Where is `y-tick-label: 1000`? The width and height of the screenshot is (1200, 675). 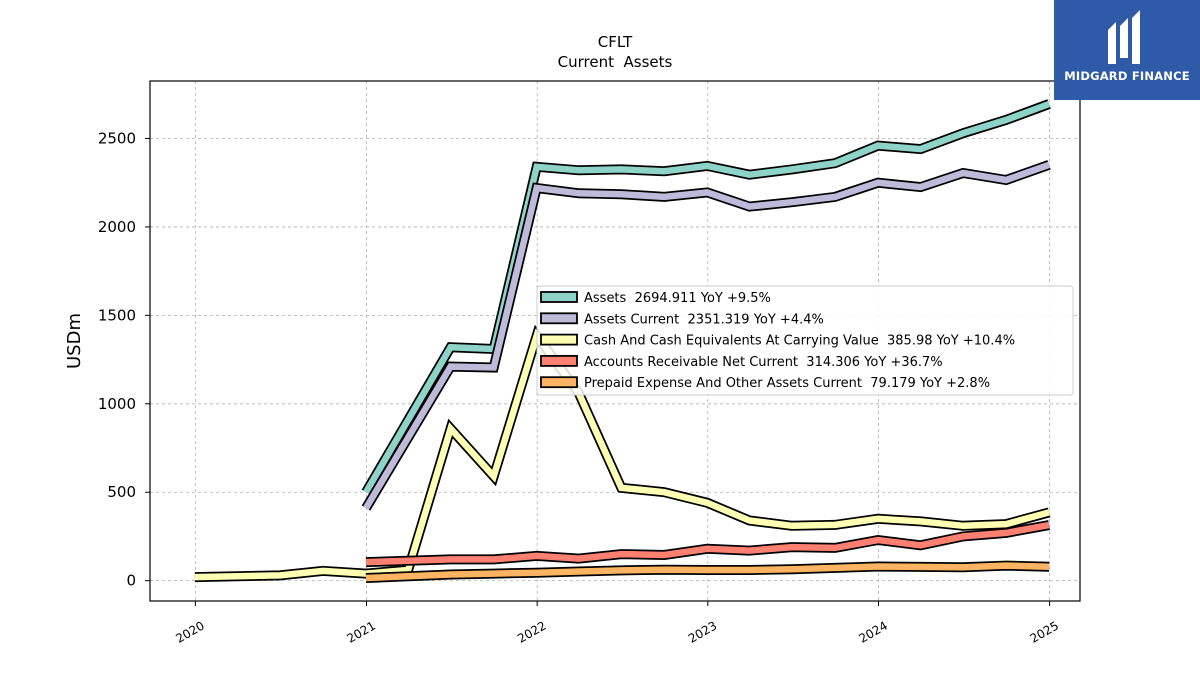 y-tick-label: 1000 is located at coordinates (117, 404).